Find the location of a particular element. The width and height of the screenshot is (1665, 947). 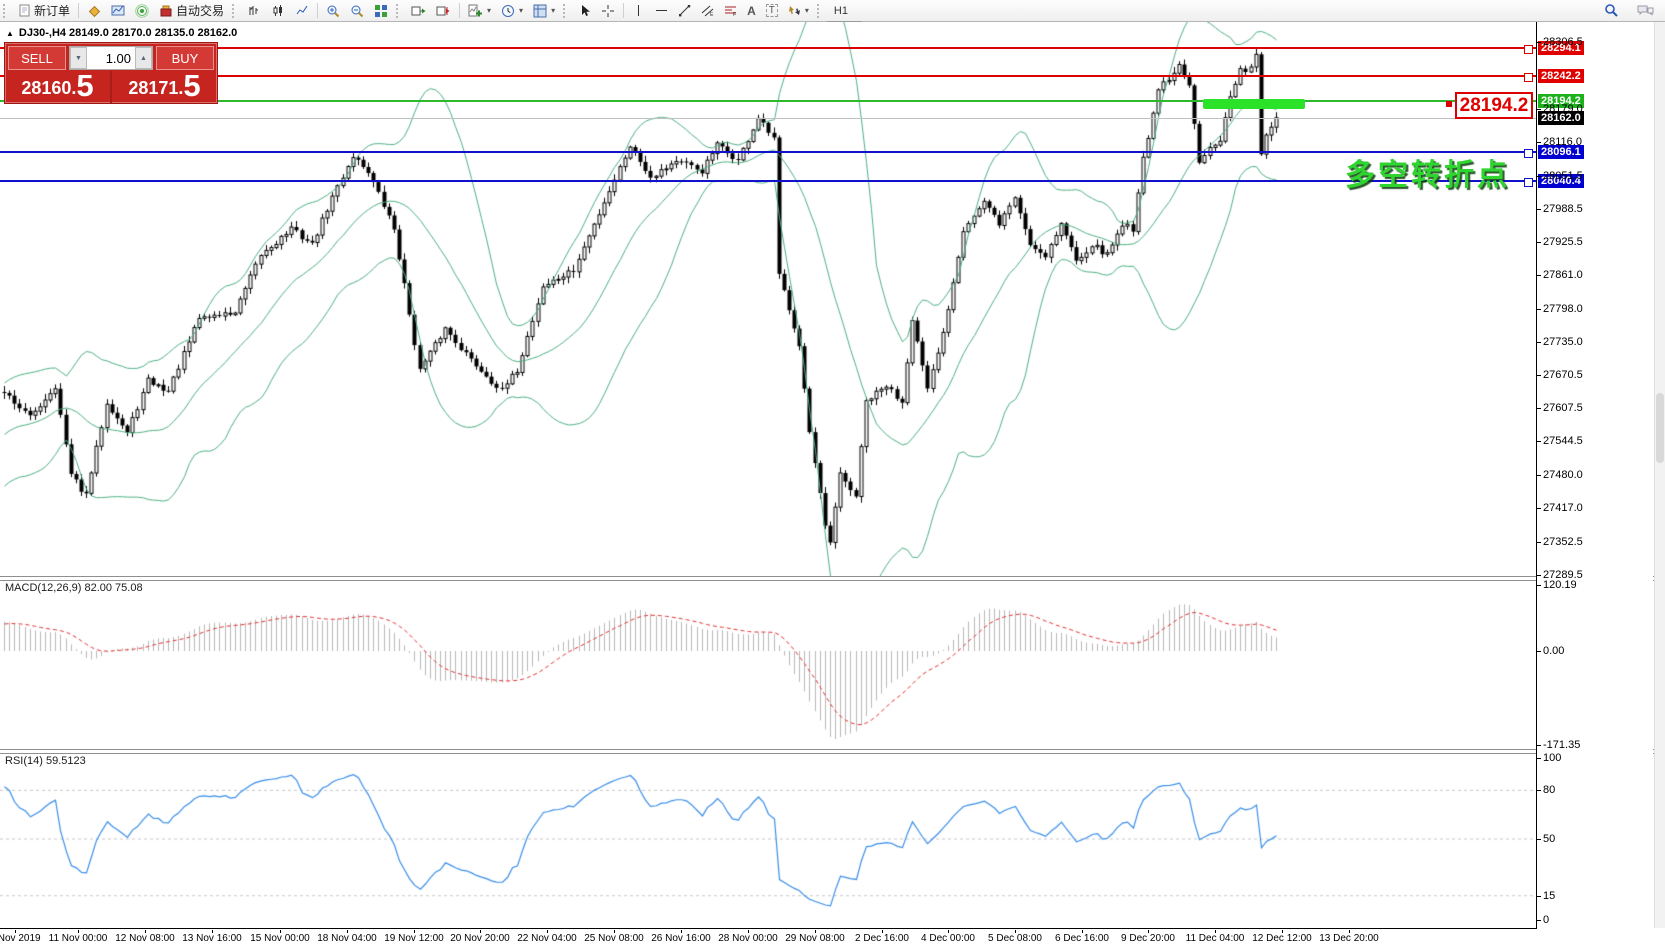

auto-scroll-button is located at coordinates (418, 10).